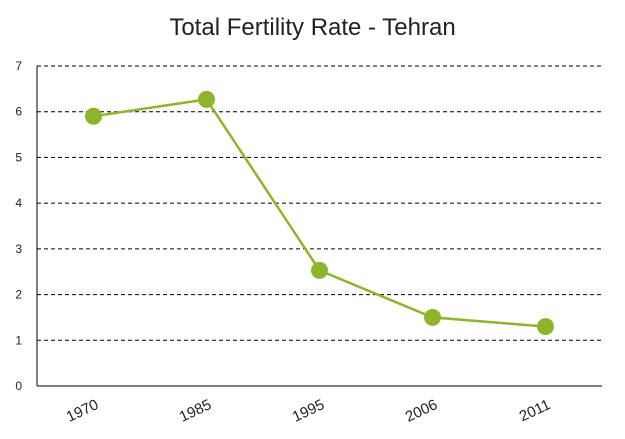 The image size is (625, 439). What do you see at coordinates (82, 411) in the screenshot?
I see `x-tick-label: 1970` at bounding box center [82, 411].